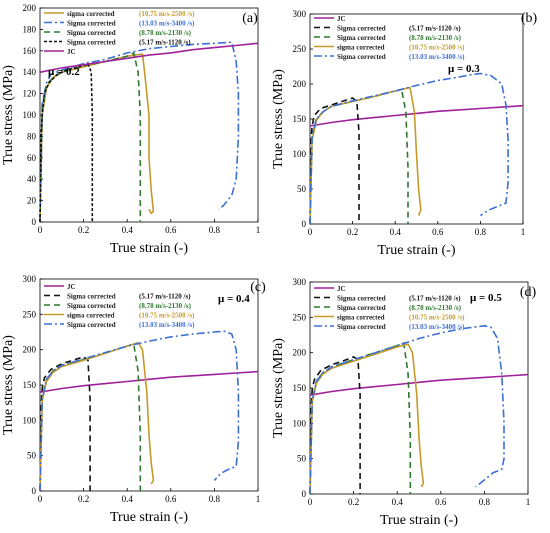  What do you see at coordinates (528, 292) in the screenshot?
I see `panel-label: (d)` at bounding box center [528, 292].